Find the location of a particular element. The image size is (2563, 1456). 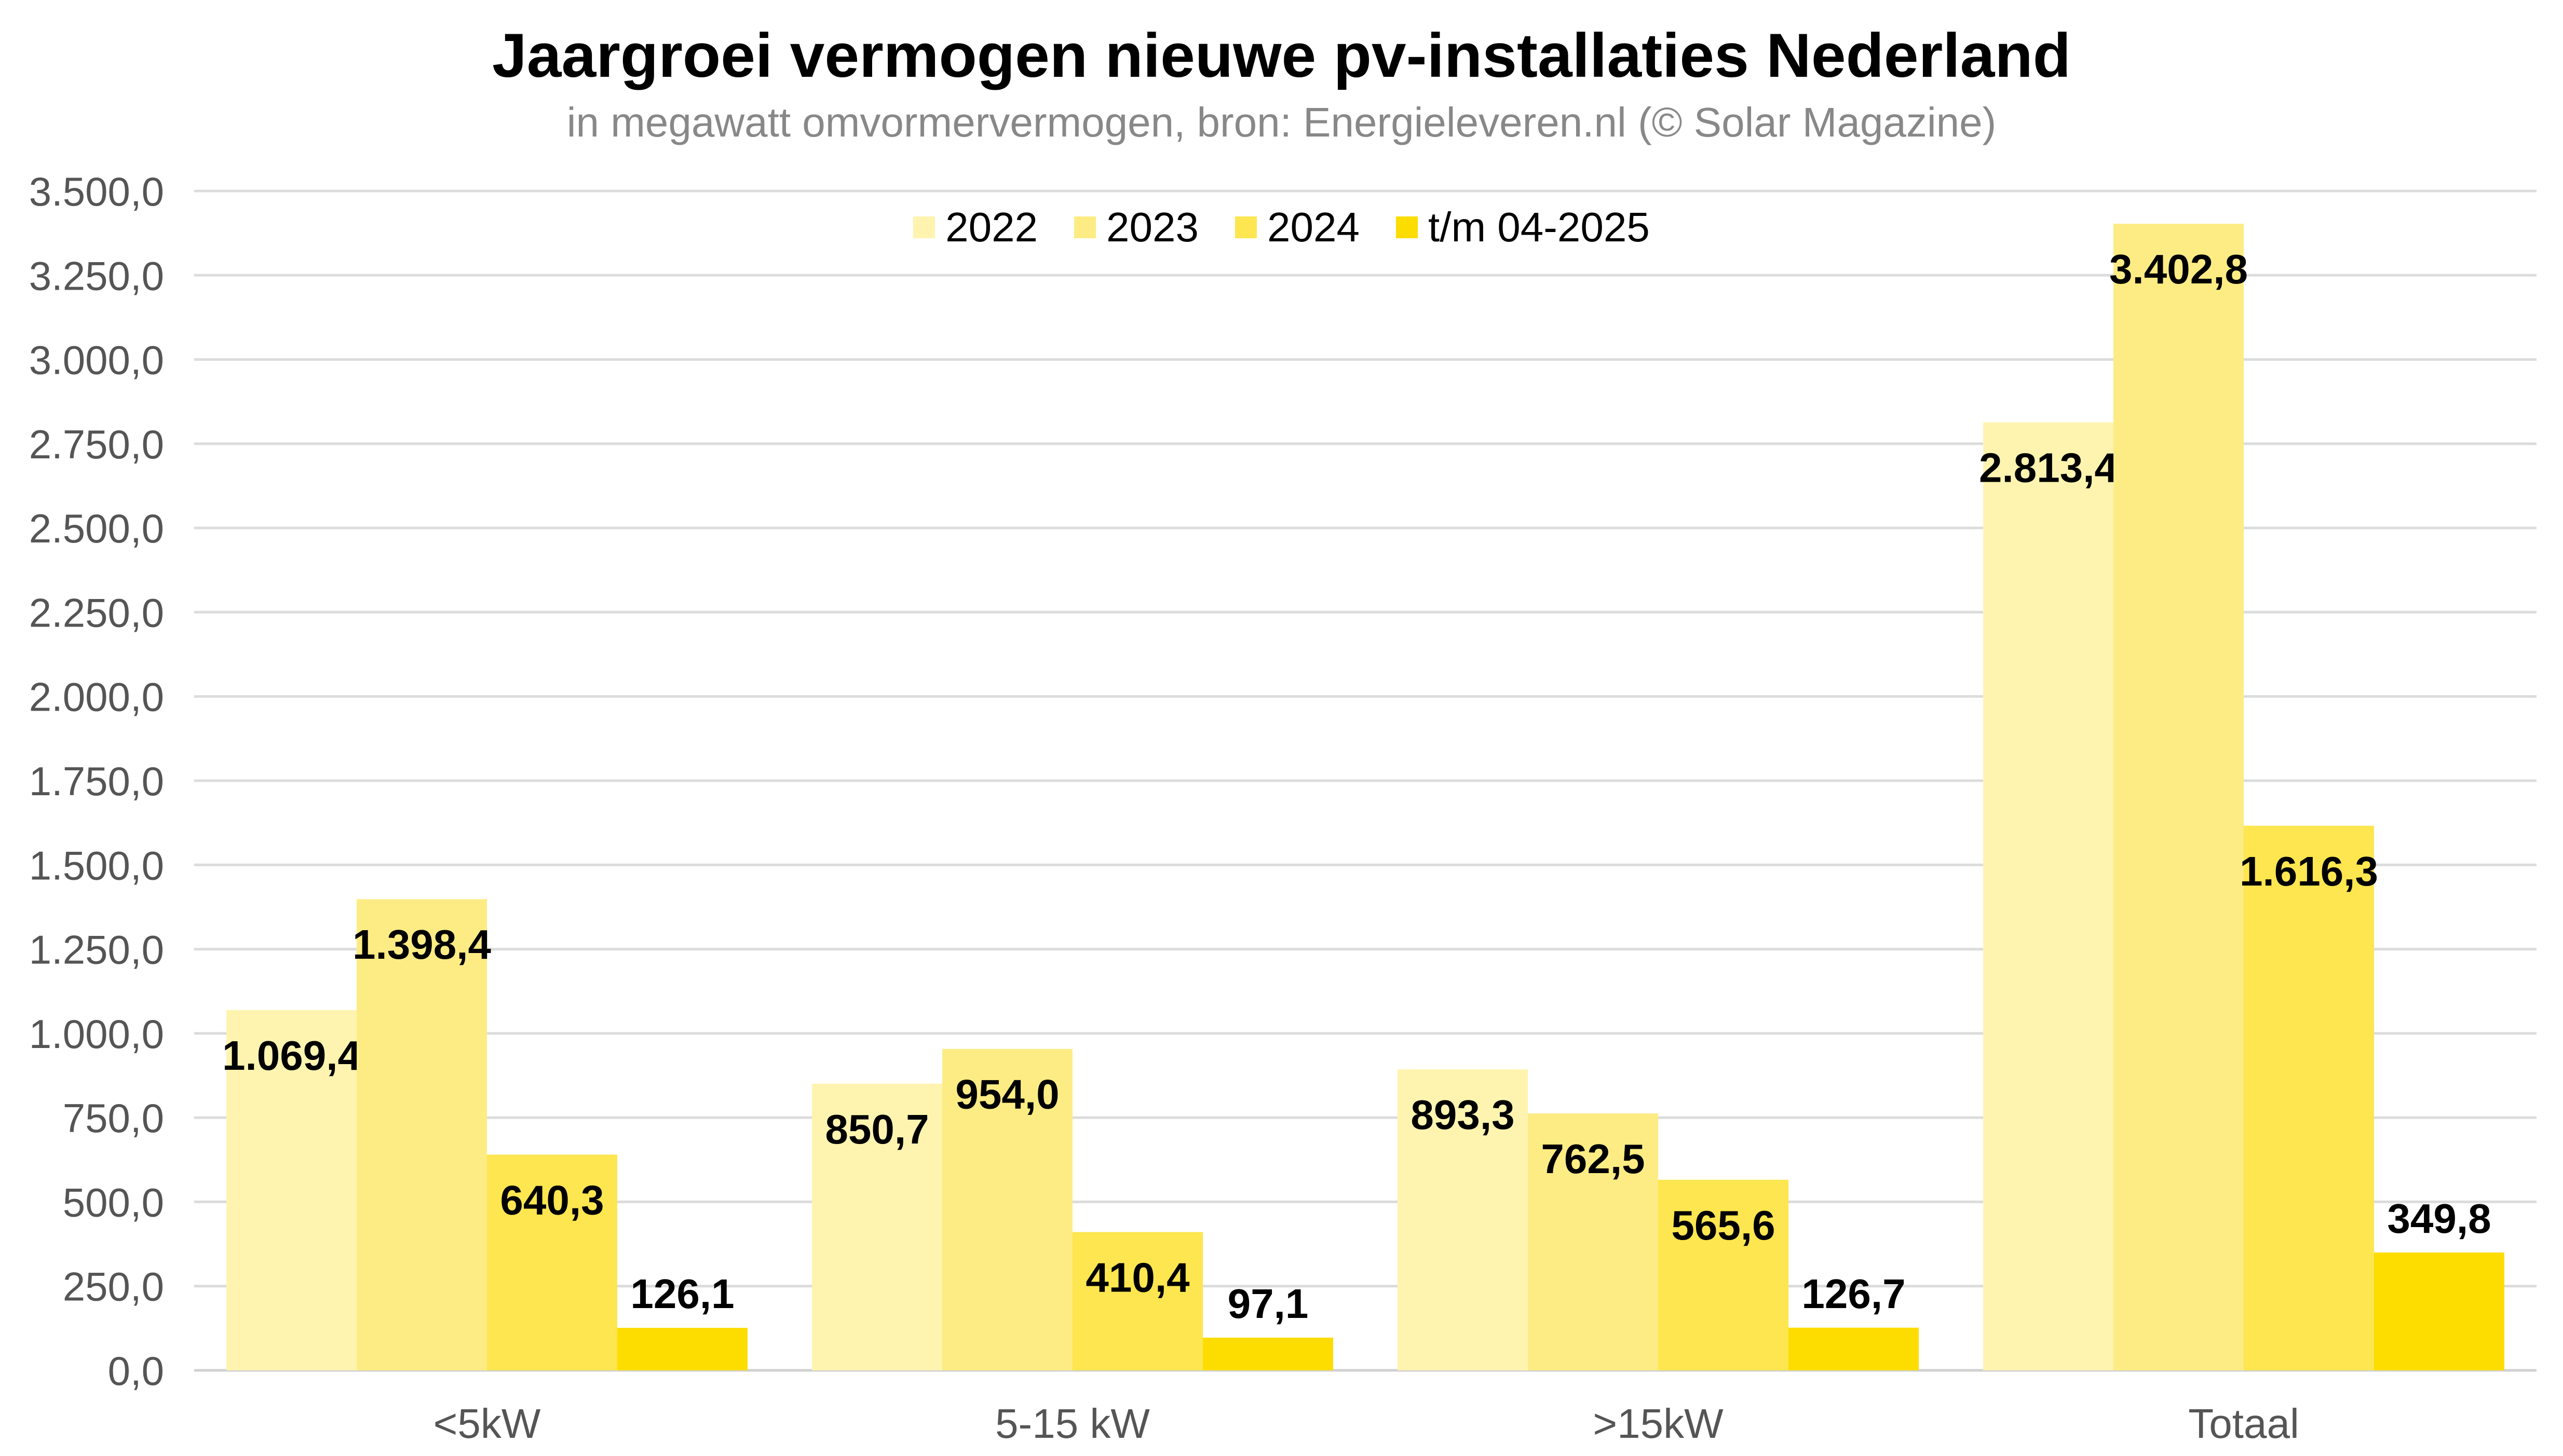

y-tick-label: 2.000,0 is located at coordinates (97, 697).